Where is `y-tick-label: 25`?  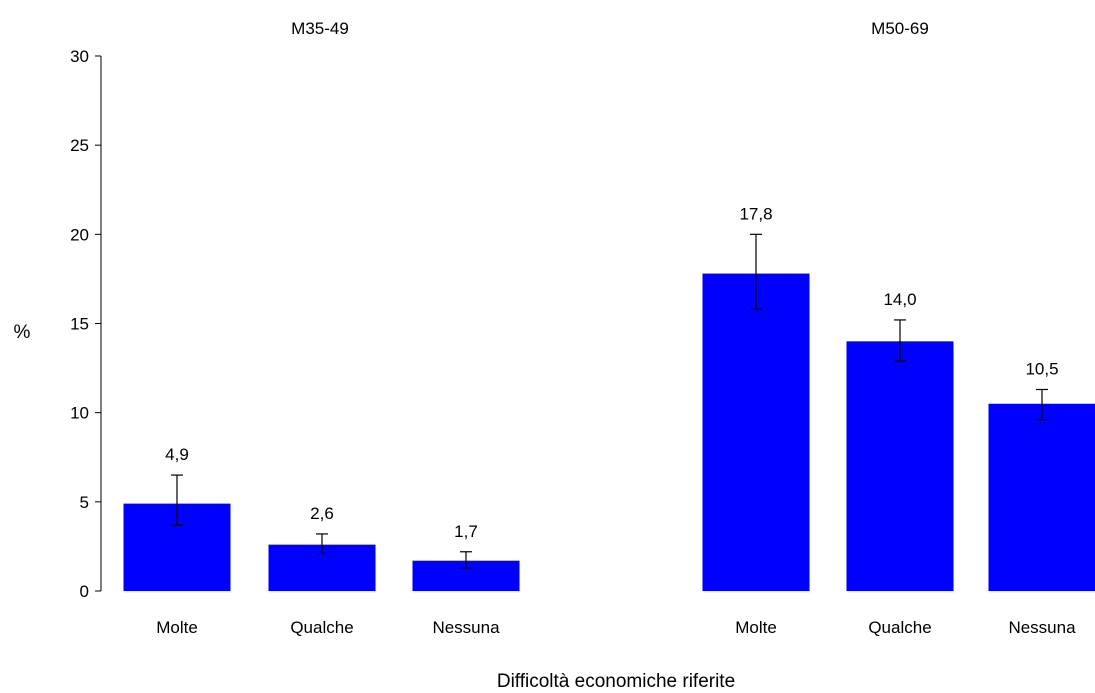
y-tick-label: 25 is located at coordinates (79, 145).